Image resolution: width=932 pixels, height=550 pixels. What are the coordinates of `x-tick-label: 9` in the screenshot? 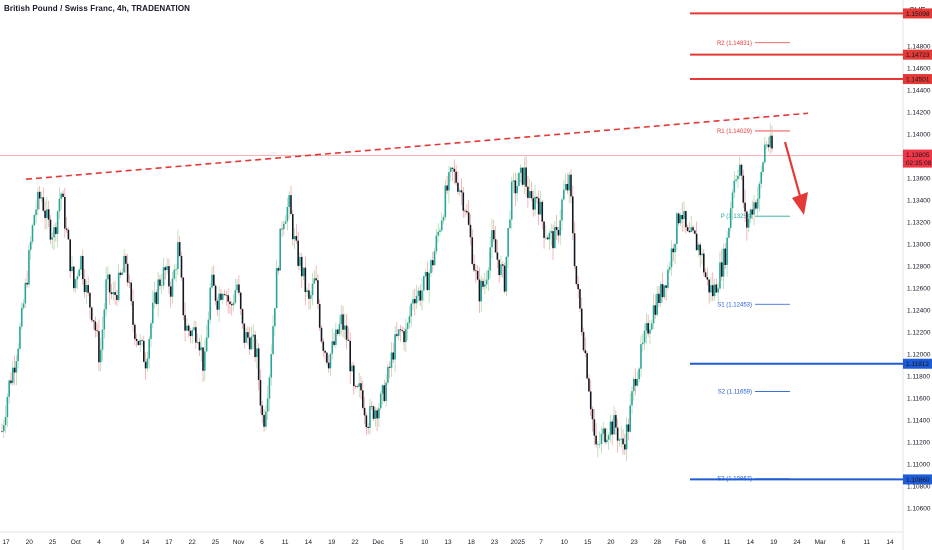 It's located at (123, 542).